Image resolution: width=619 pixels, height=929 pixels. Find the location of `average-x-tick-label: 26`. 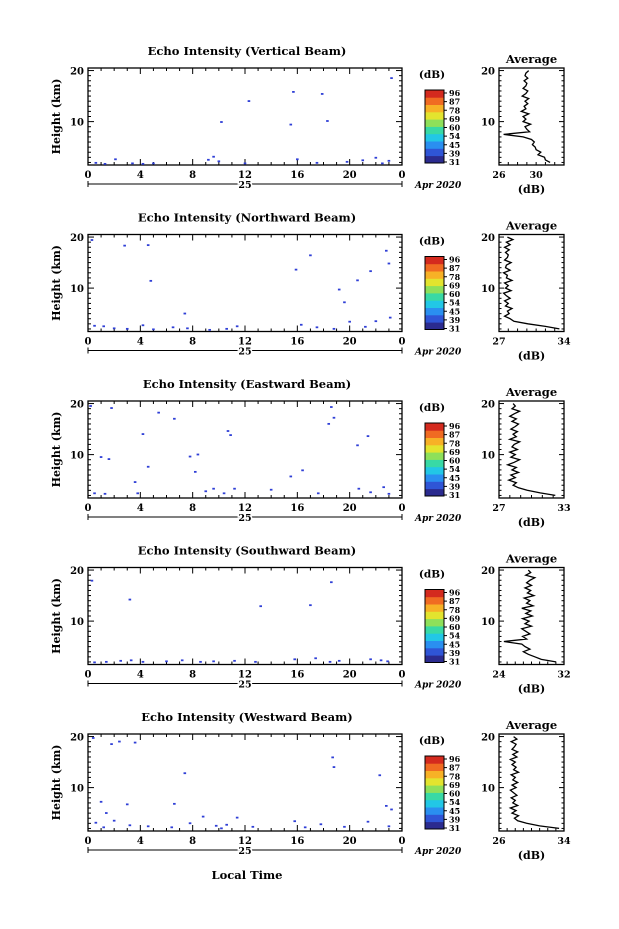

average-x-tick-label: 26 is located at coordinates (499, 175).